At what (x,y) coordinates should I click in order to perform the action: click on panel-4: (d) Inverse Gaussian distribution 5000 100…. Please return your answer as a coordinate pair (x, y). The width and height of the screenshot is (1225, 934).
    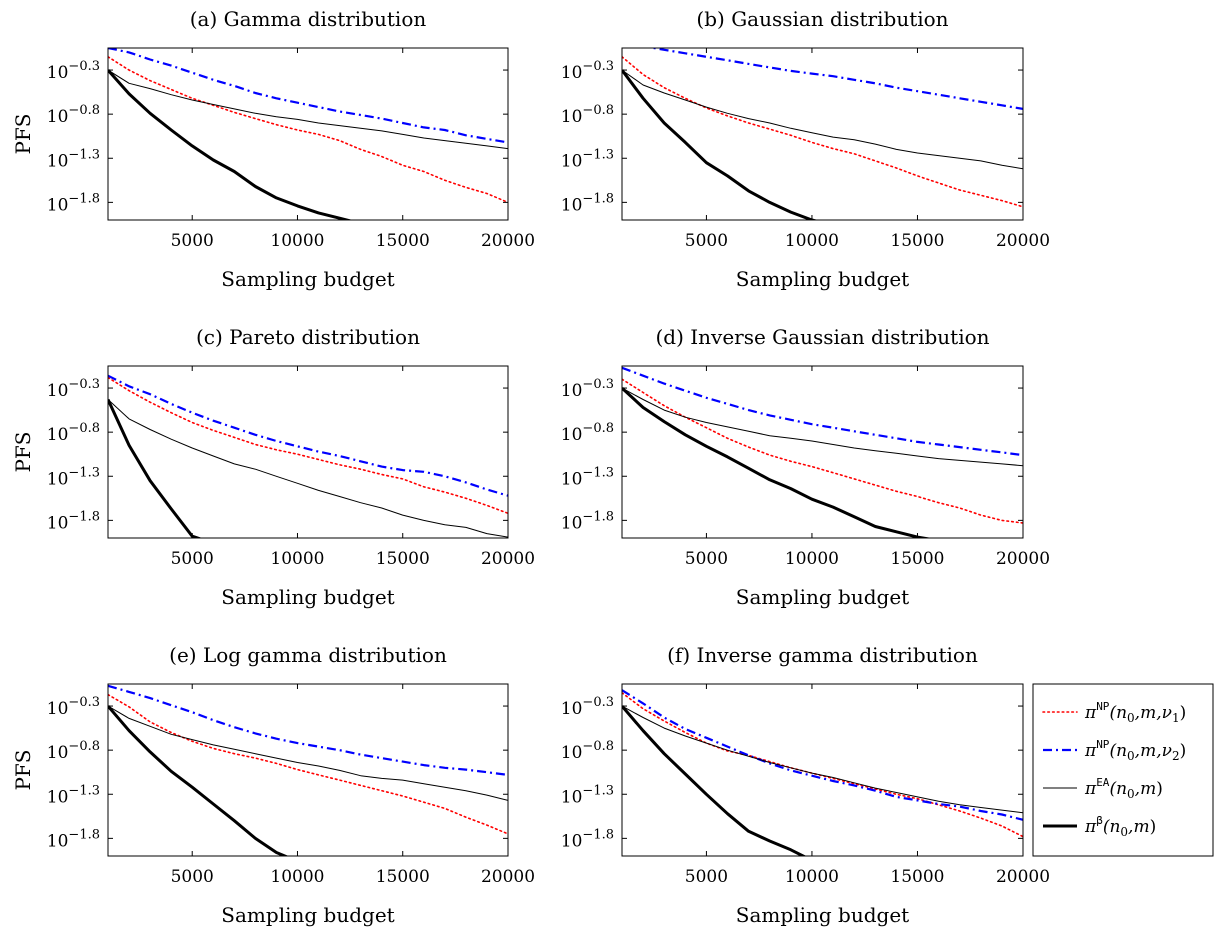
    Looking at the image, I should click on (805, 467).